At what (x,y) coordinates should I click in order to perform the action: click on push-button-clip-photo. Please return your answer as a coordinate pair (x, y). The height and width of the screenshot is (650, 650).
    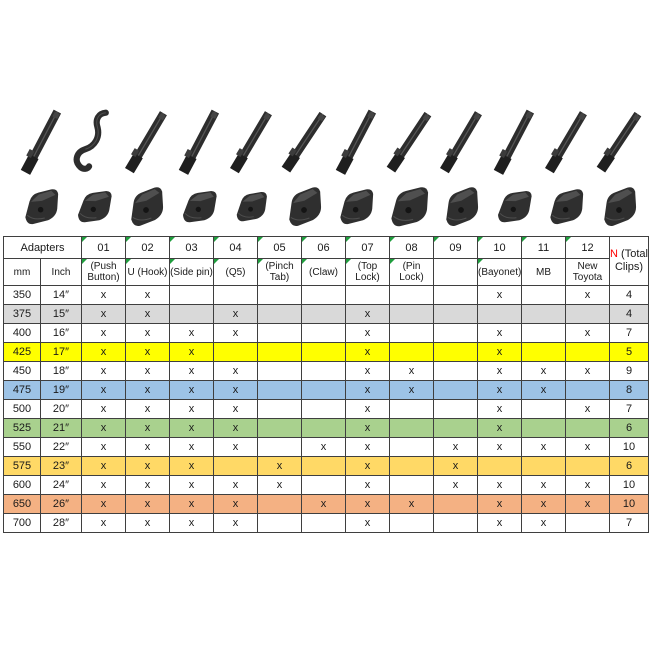
    Looking at the image, I should click on (42, 206).